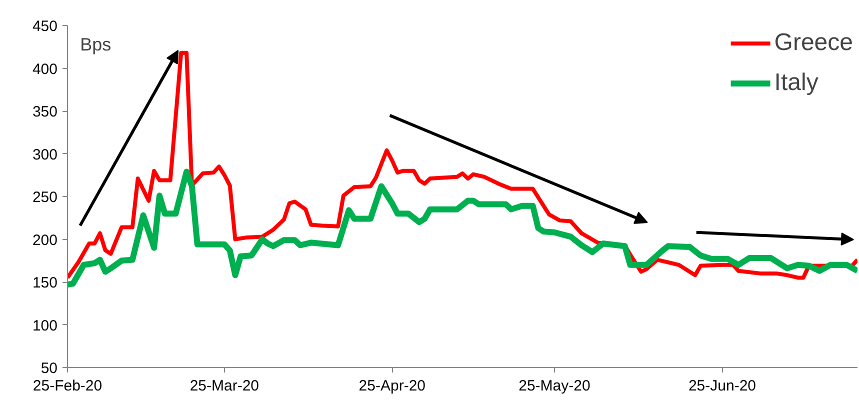 The width and height of the screenshot is (859, 404). What do you see at coordinates (45, 112) in the screenshot?
I see `y-tick-label: 350` at bounding box center [45, 112].